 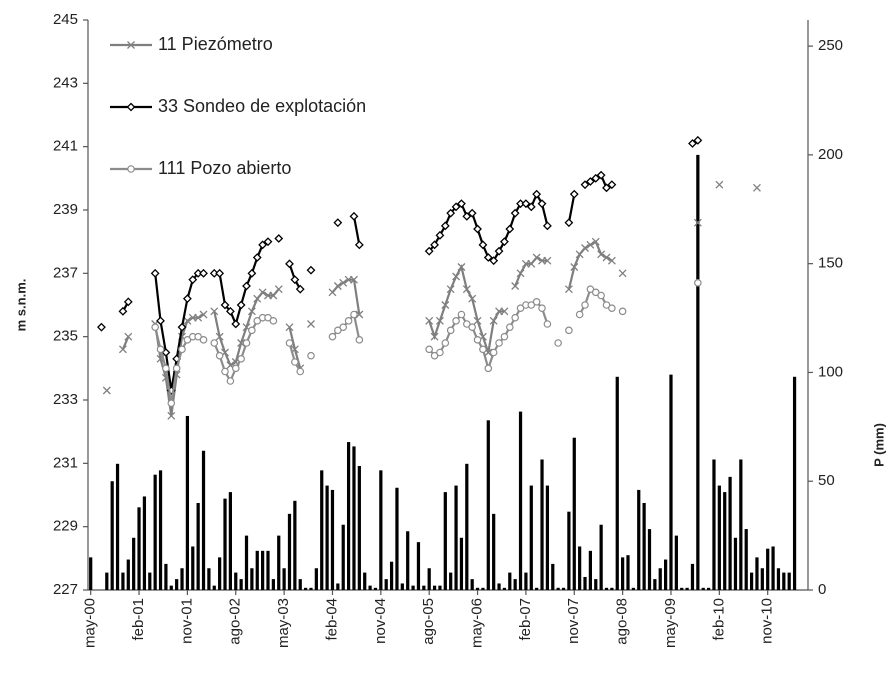 What do you see at coordinates (20, 305) in the screenshot?
I see `y-axis-title: m s.n.m.` at bounding box center [20, 305].